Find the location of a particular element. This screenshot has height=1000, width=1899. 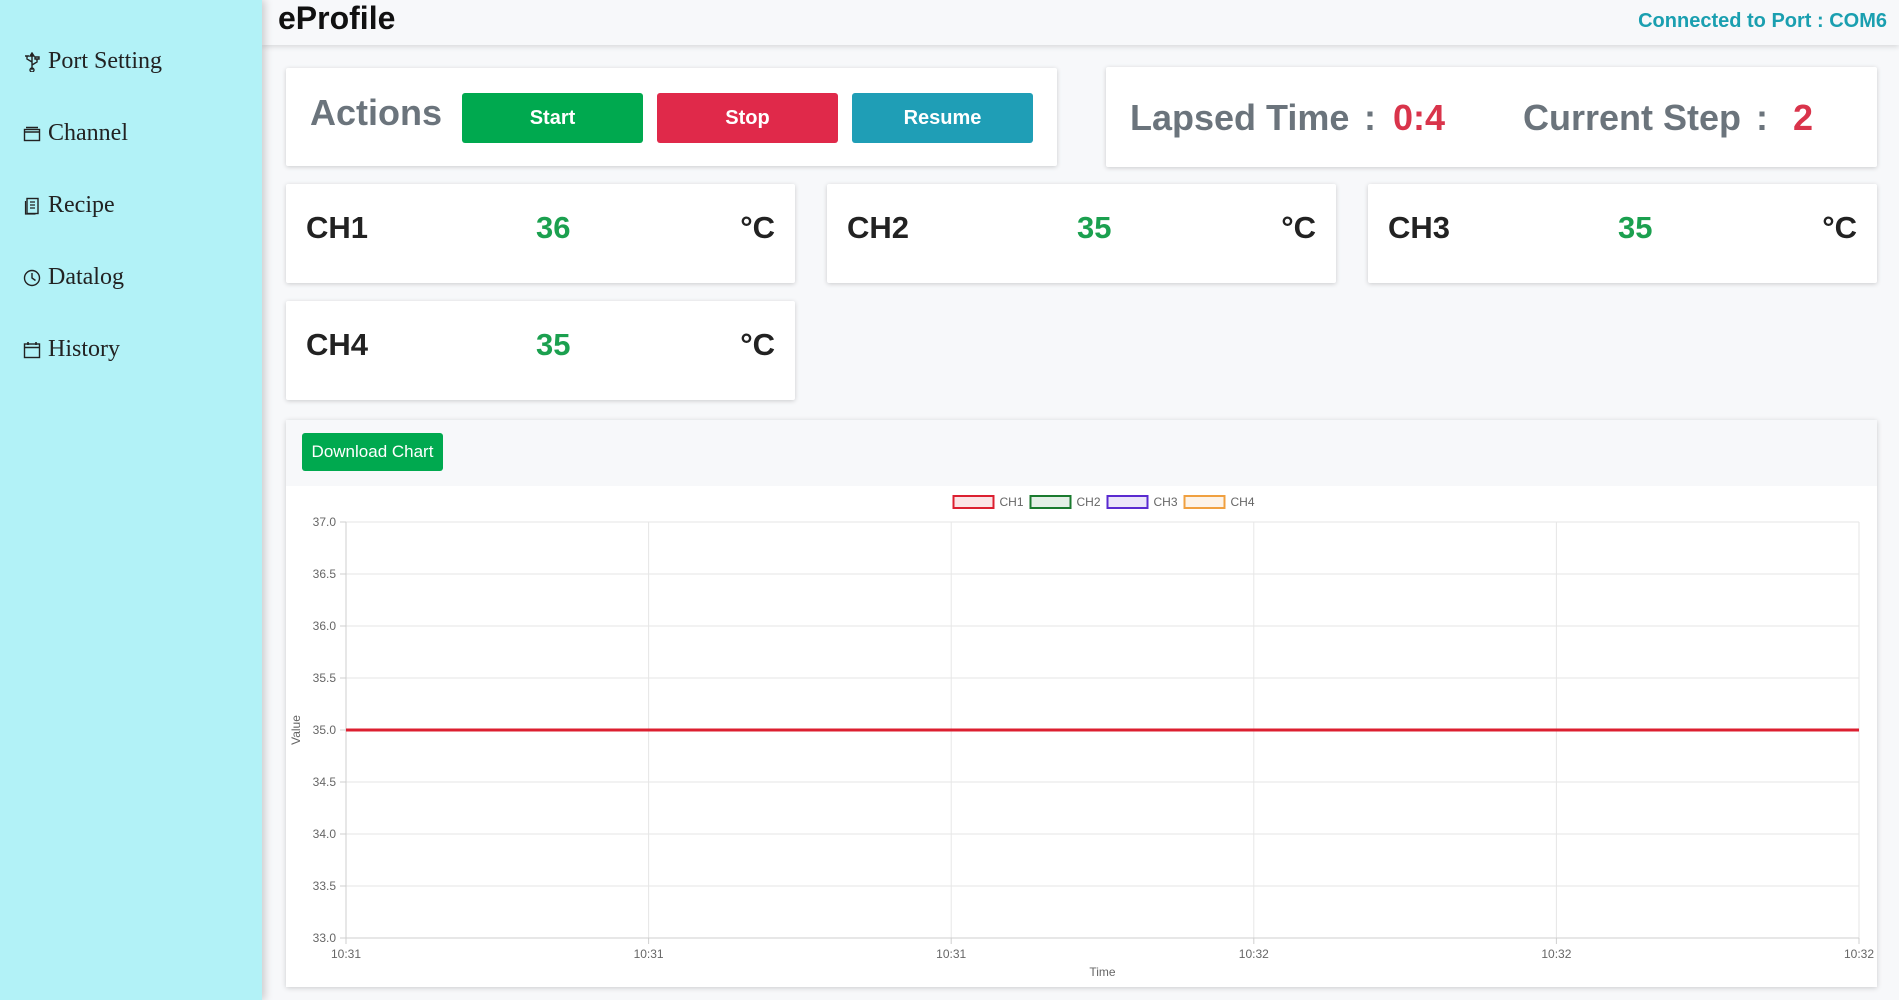

actions-title: Actions is located at coordinates (376, 112).